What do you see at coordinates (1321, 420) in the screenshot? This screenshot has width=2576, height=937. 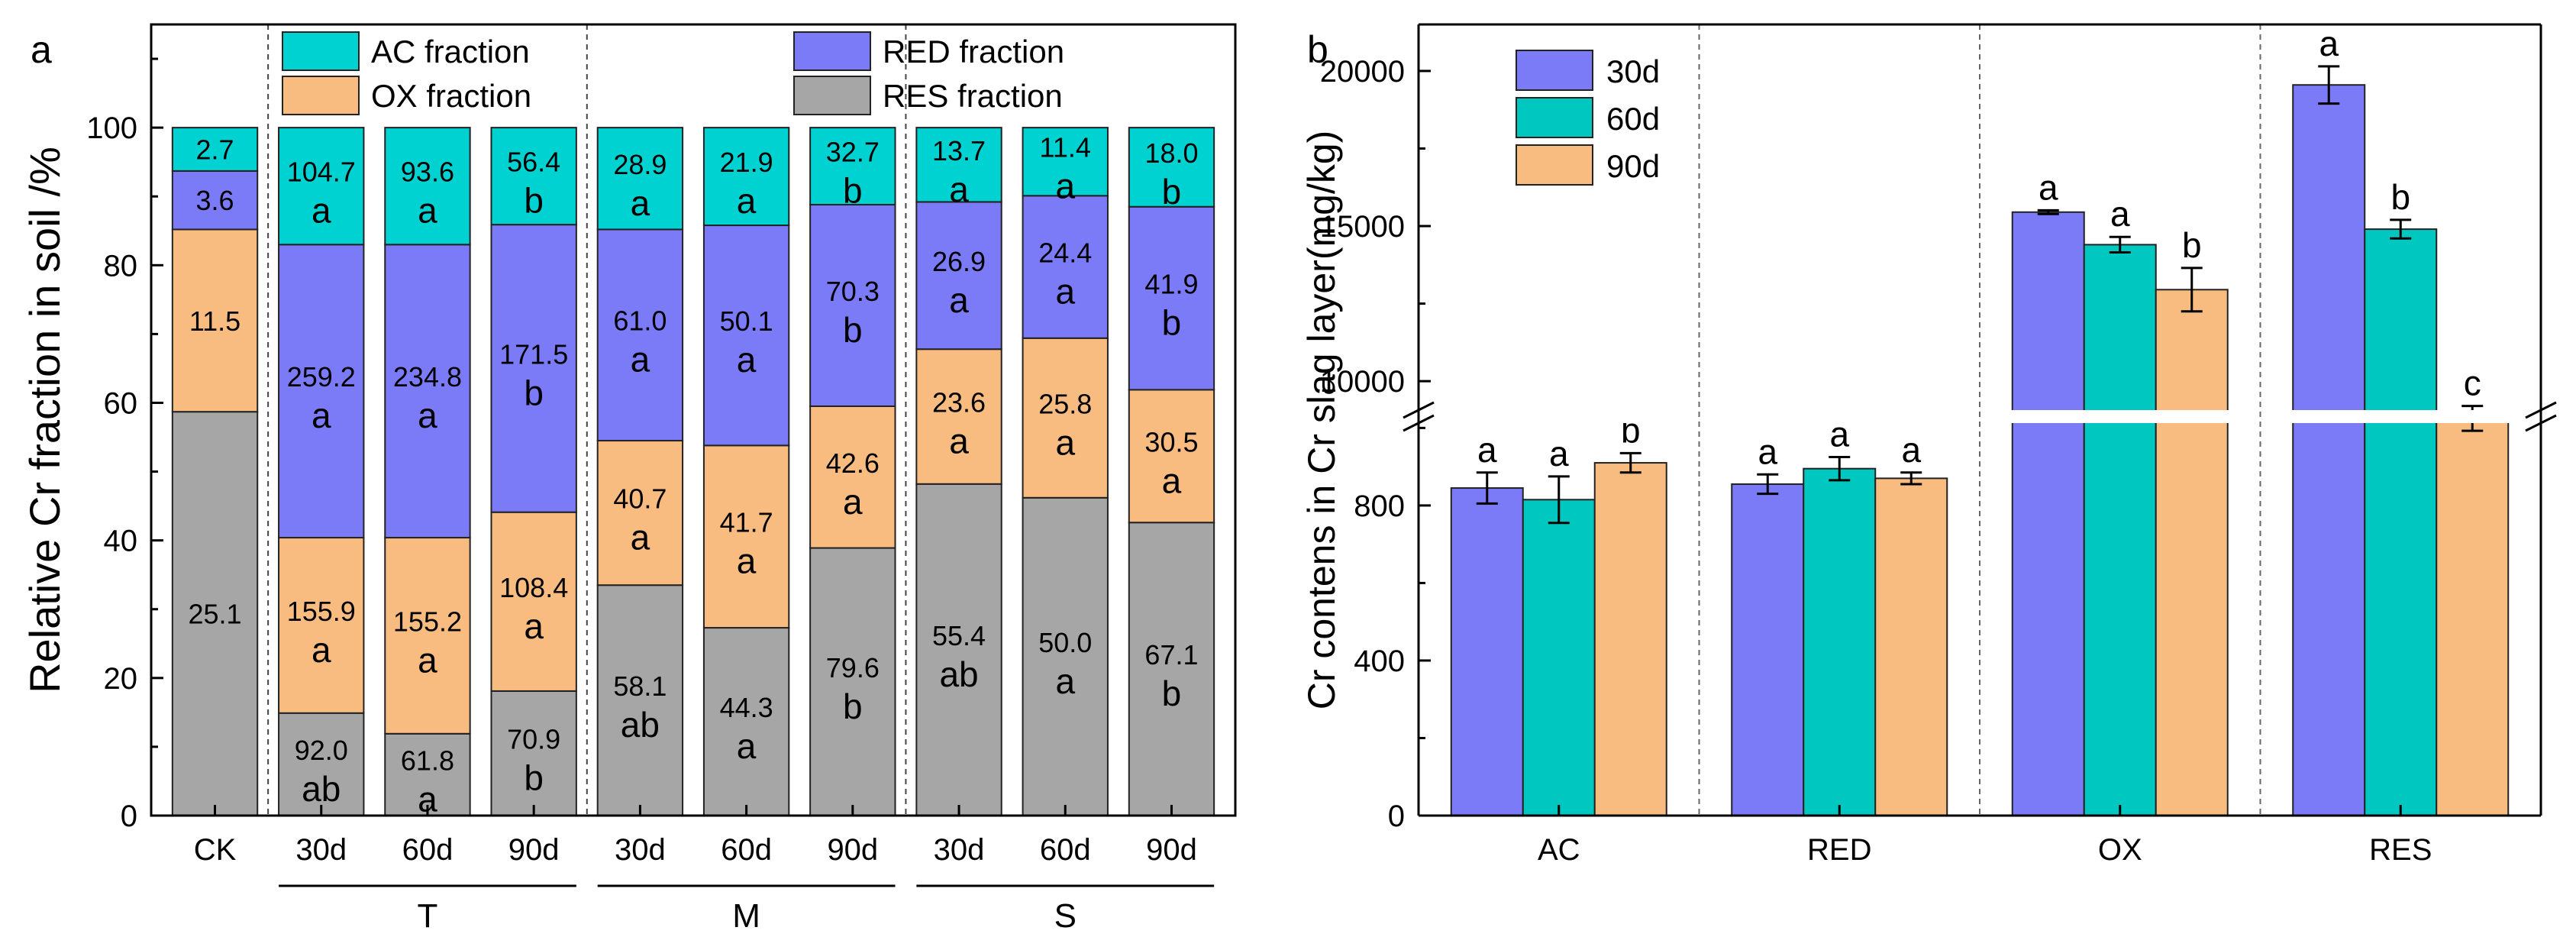 I see `y-axis-title-b: Cr contens in Cr slag layer(mg/kg)` at bounding box center [1321, 420].